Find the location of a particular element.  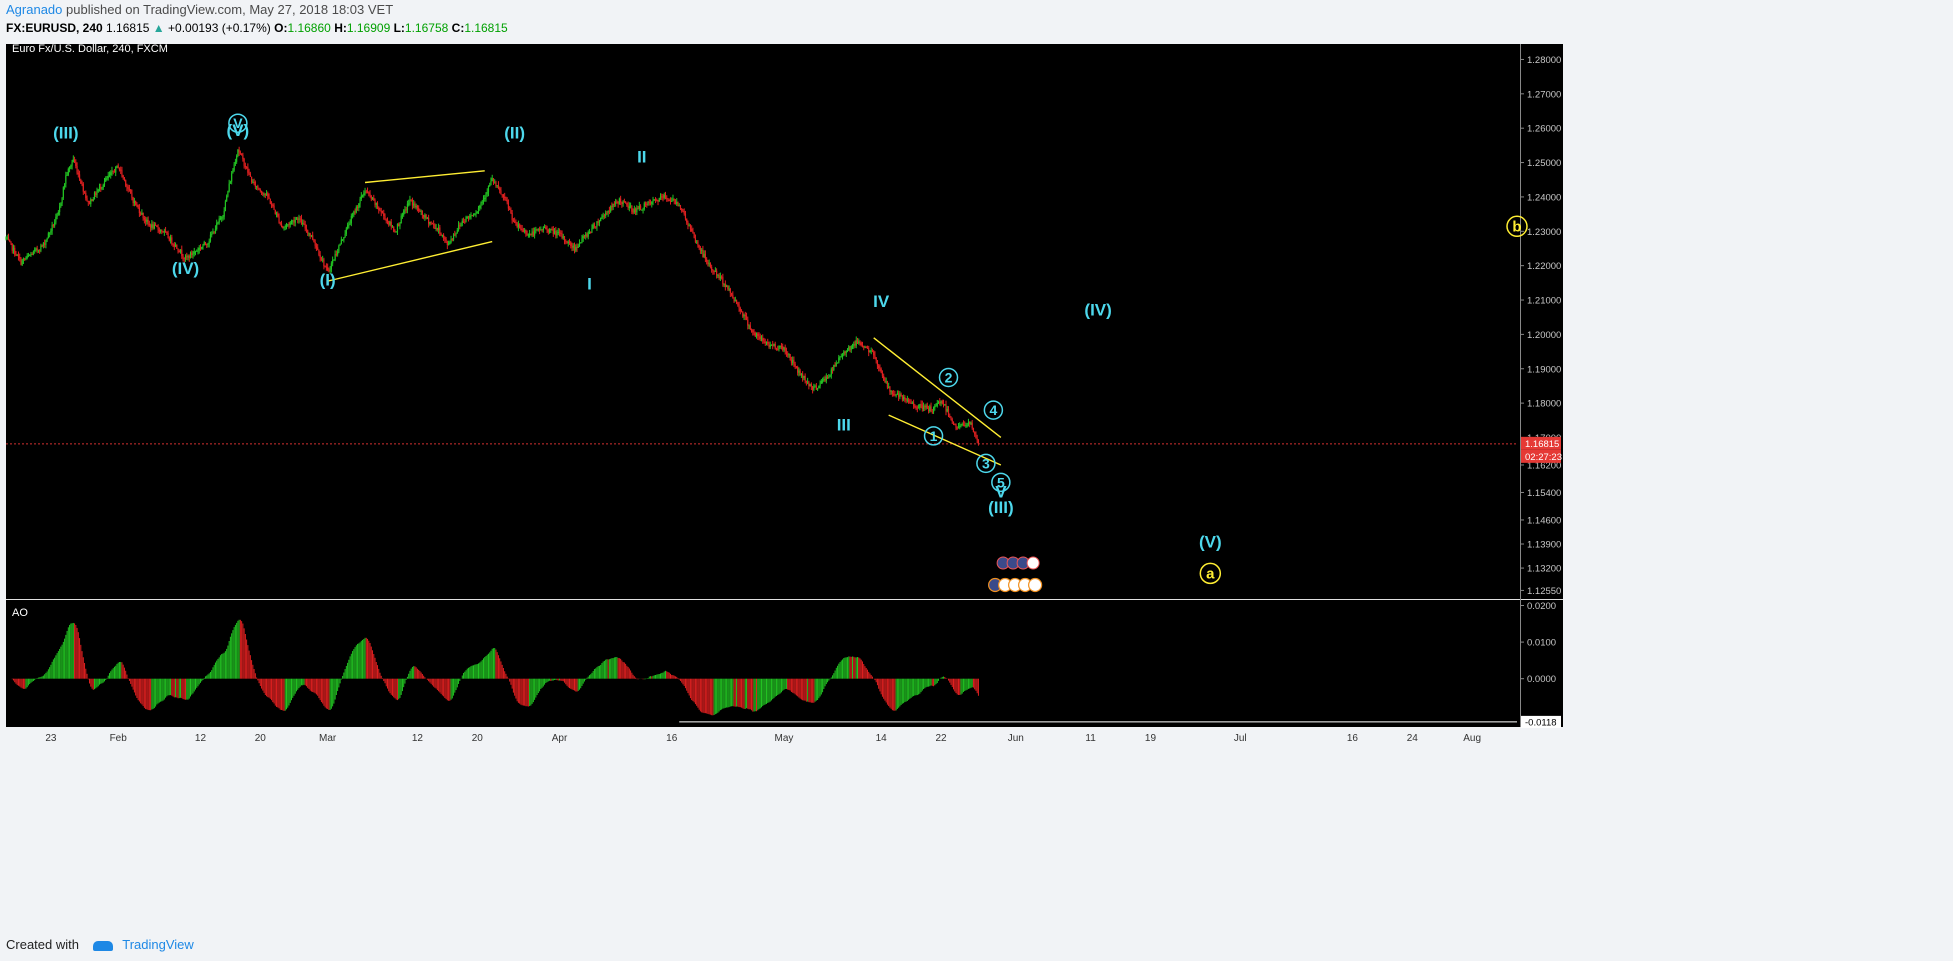

ao-axis: 0.0200 0.0100 0.0000 -0.0118 is located at coordinates (1540, 664).